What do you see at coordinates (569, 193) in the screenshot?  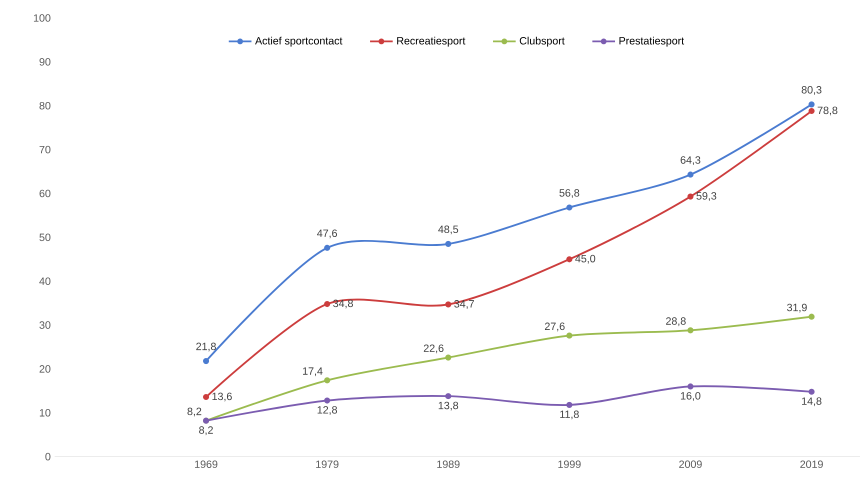 I see `data-label: 56,8` at bounding box center [569, 193].